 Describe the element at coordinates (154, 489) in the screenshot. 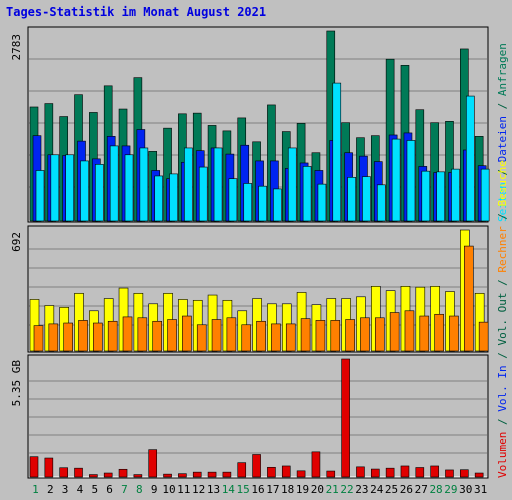

I see `xtick-day-9: 9` at that location.